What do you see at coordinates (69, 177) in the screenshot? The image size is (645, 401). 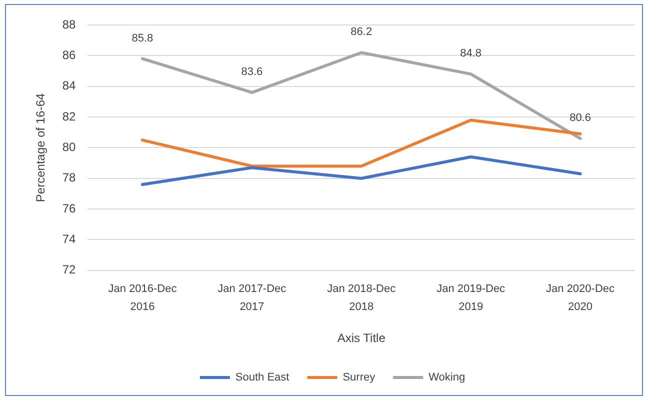 I see `y-tick-label: 78` at bounding box center [69, 177].